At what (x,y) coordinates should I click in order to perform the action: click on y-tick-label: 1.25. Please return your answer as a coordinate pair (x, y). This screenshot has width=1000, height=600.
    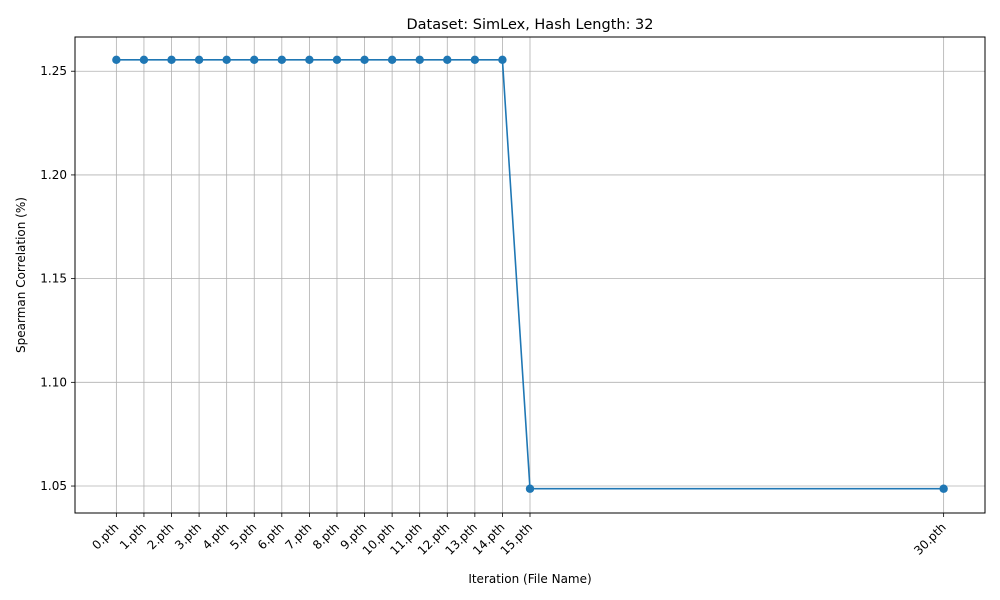
    Looking at the image, I should click on (53, 71).